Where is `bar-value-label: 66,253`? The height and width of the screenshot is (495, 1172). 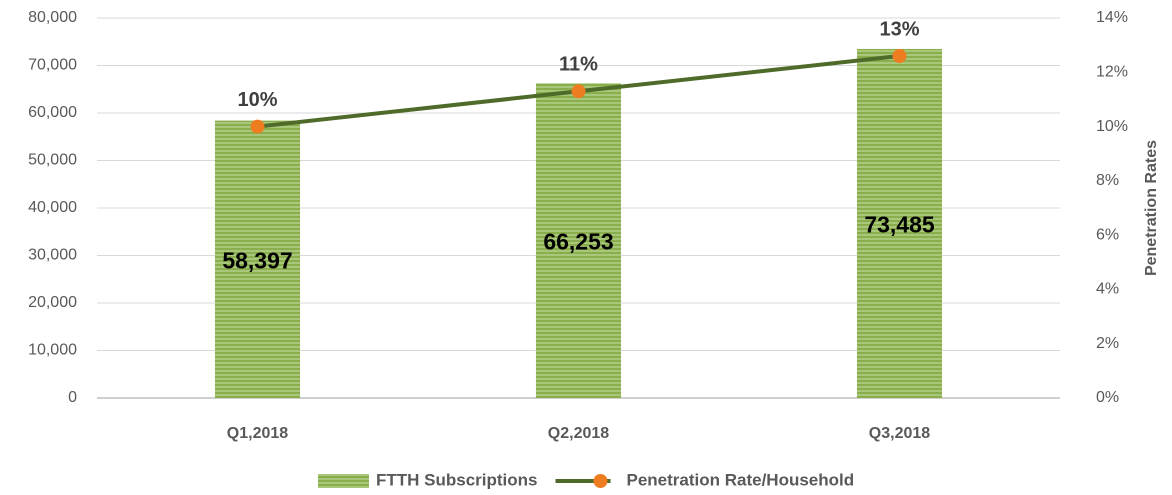
bar-value-label: 66,253 is located at coordinates (578, 242).